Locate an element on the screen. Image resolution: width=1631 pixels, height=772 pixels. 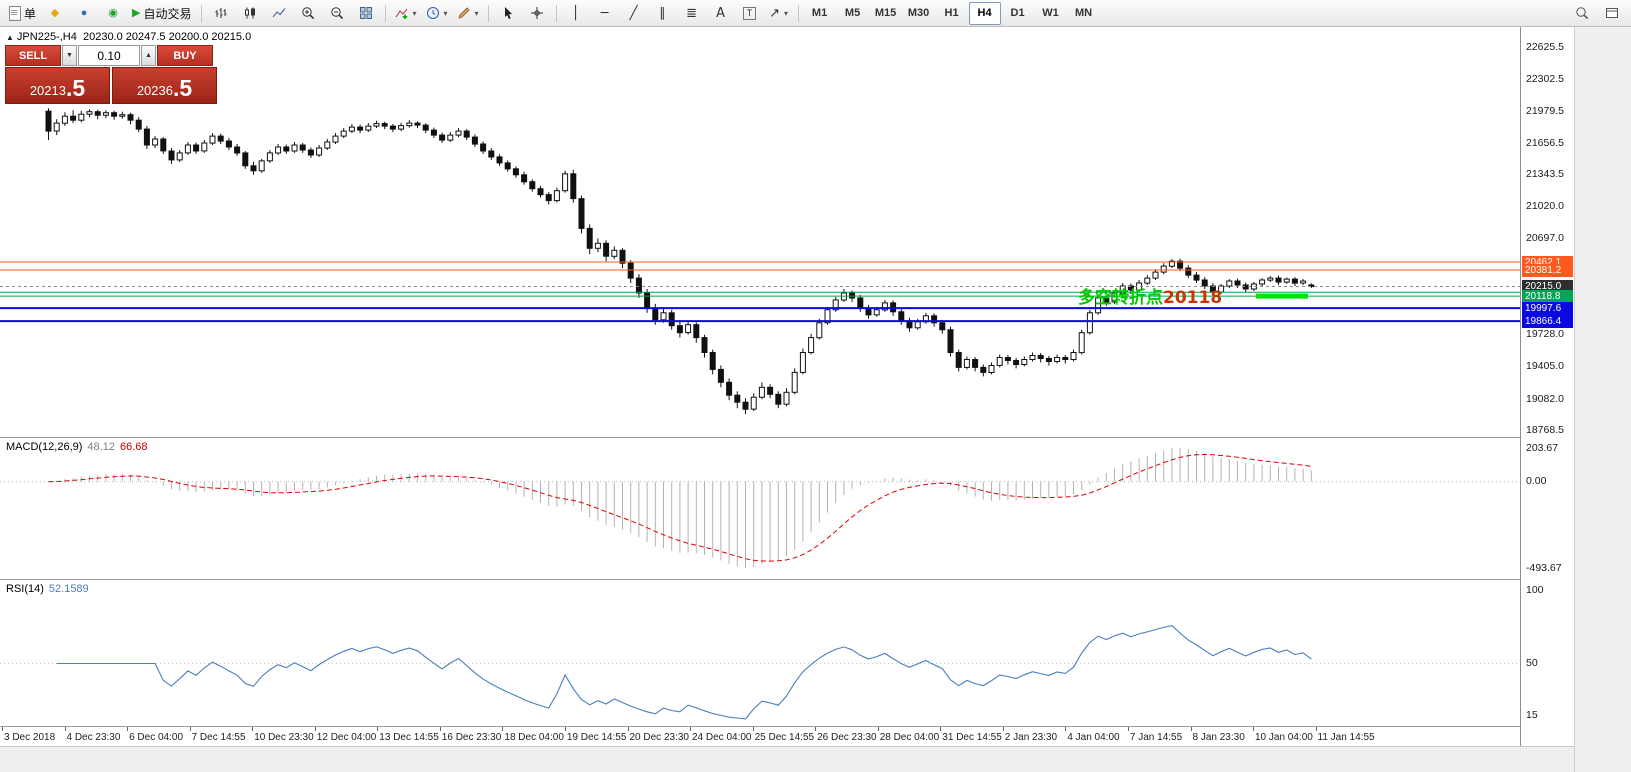
community-icon: ◉ is located at coordinates (113, 12).